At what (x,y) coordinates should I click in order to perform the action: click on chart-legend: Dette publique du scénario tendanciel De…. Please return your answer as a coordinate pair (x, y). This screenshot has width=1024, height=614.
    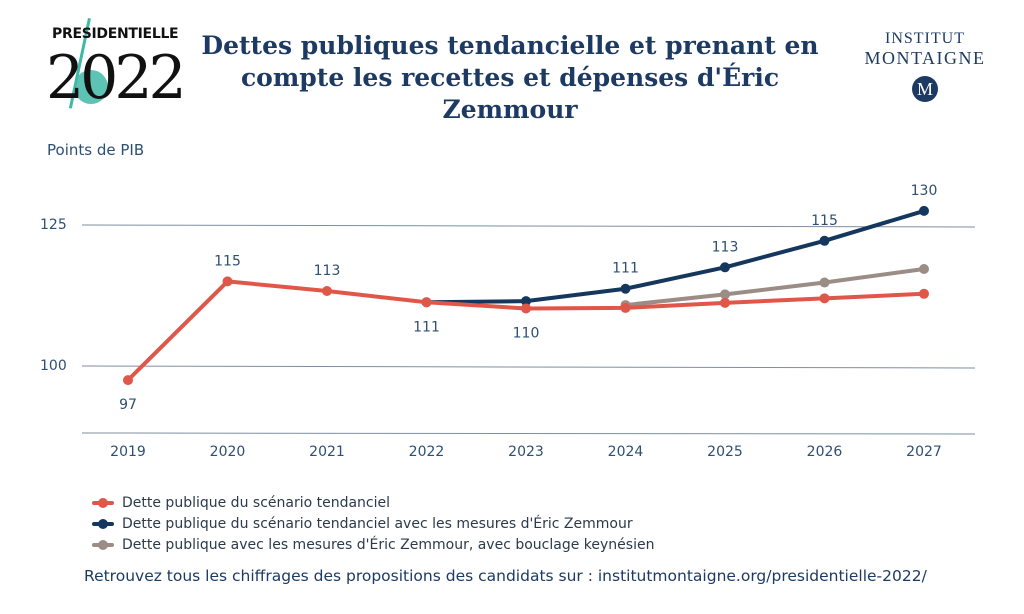
    Looking at the image, I should click on (373, 523).